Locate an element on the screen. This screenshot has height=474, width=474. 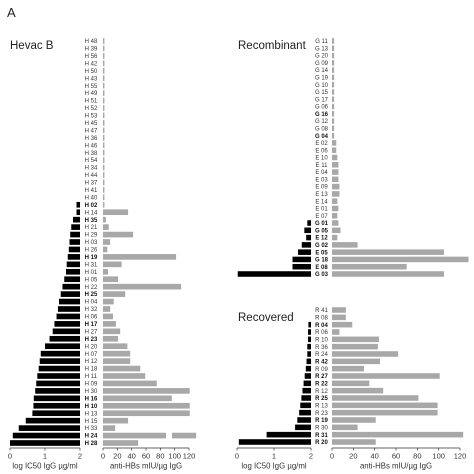
row-label: H 13 is located at coordinates (91, 414).